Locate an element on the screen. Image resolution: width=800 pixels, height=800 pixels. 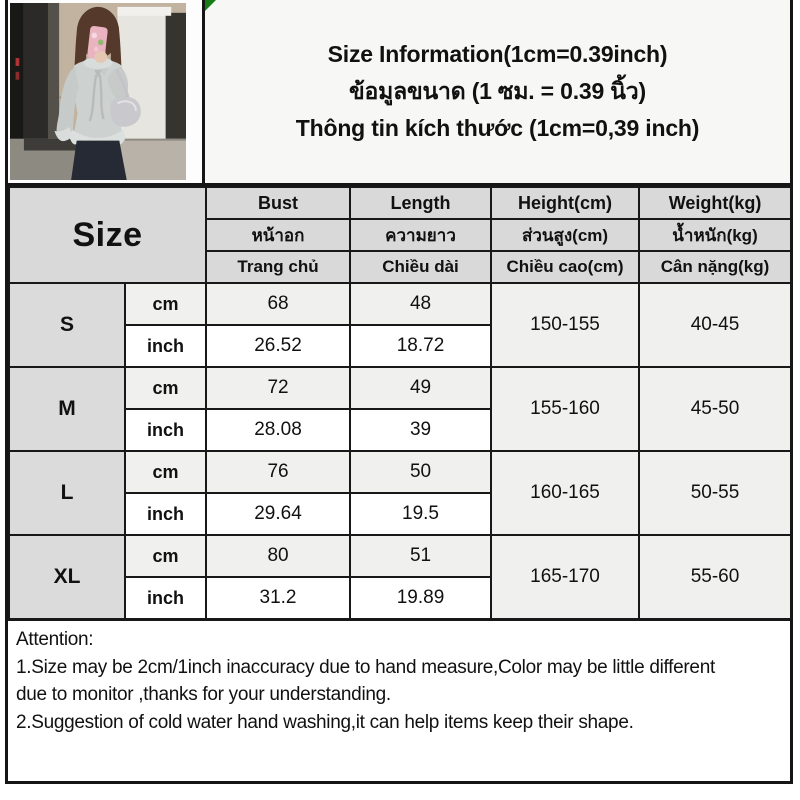
table-row-xl-inch: inch 31.2 19.89 is located at coordinates (400, 598).